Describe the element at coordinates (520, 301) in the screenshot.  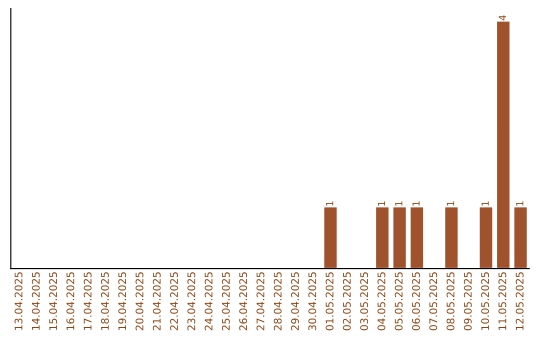
I see `x-tick-label: 12.05.2025` at that location.